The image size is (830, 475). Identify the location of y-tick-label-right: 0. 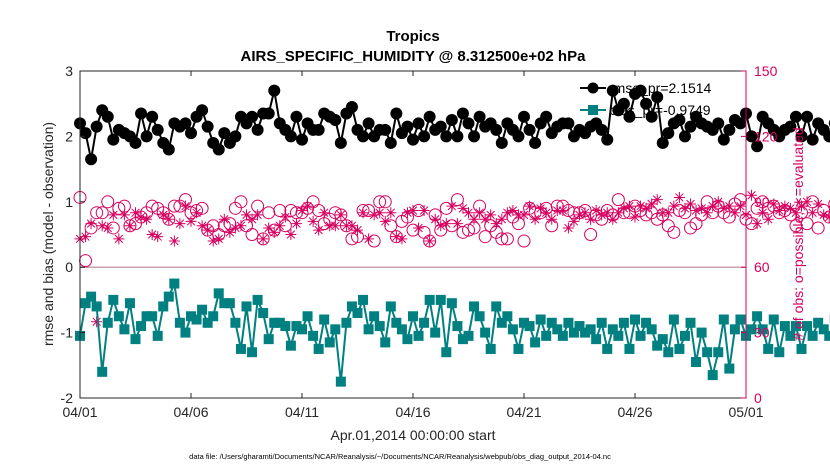
(758, 398).